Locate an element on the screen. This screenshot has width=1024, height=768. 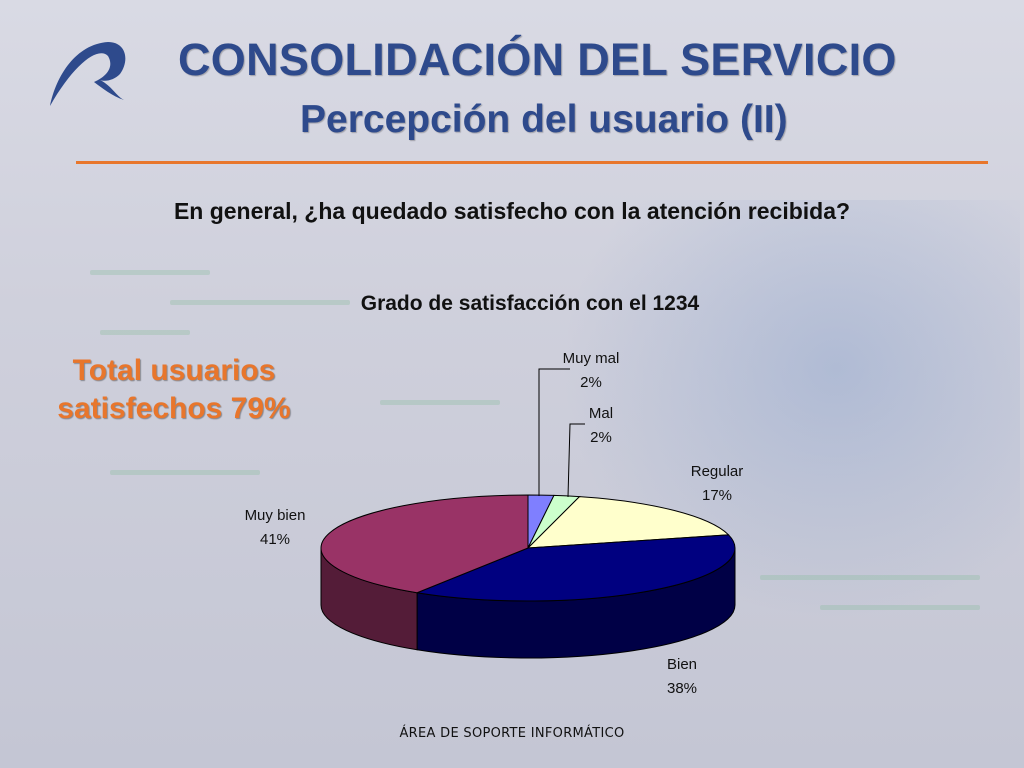
page-subtitle: Percepción del usuario (II) is located at coordinates (544, 119).